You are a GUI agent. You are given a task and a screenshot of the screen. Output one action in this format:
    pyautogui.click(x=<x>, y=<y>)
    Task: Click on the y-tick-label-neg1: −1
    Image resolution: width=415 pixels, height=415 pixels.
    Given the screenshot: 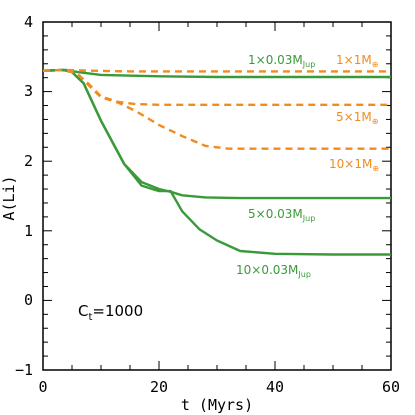 What is the action you would take?
    pyautogui.click(x=24, y=370)
    